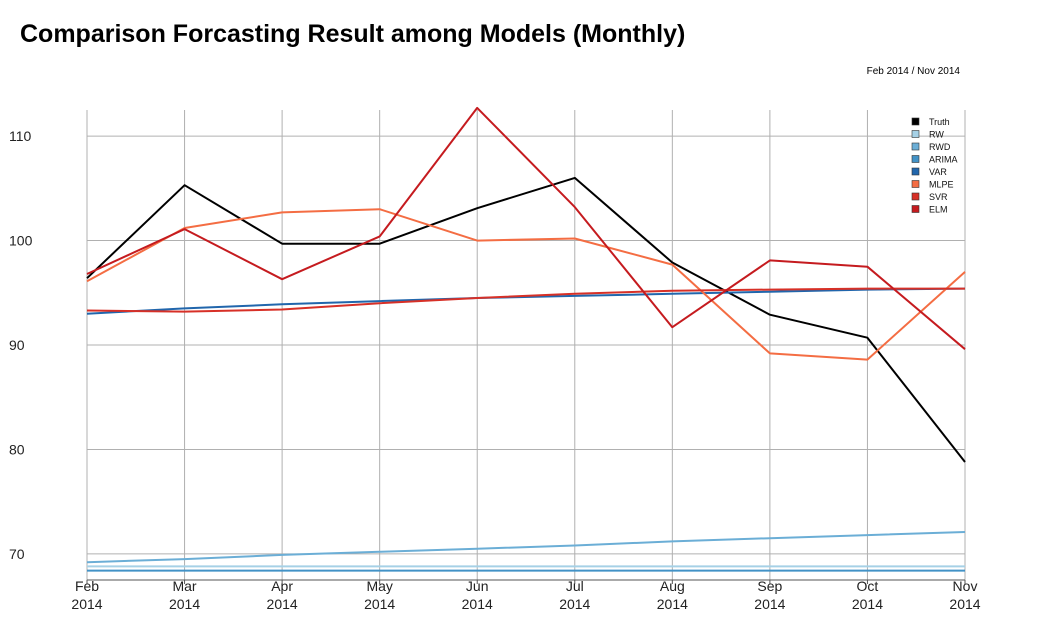  Describe the element at coordinates (575, 586) in the screenshot. I see `x-tick-label-month: Jul` at that location.